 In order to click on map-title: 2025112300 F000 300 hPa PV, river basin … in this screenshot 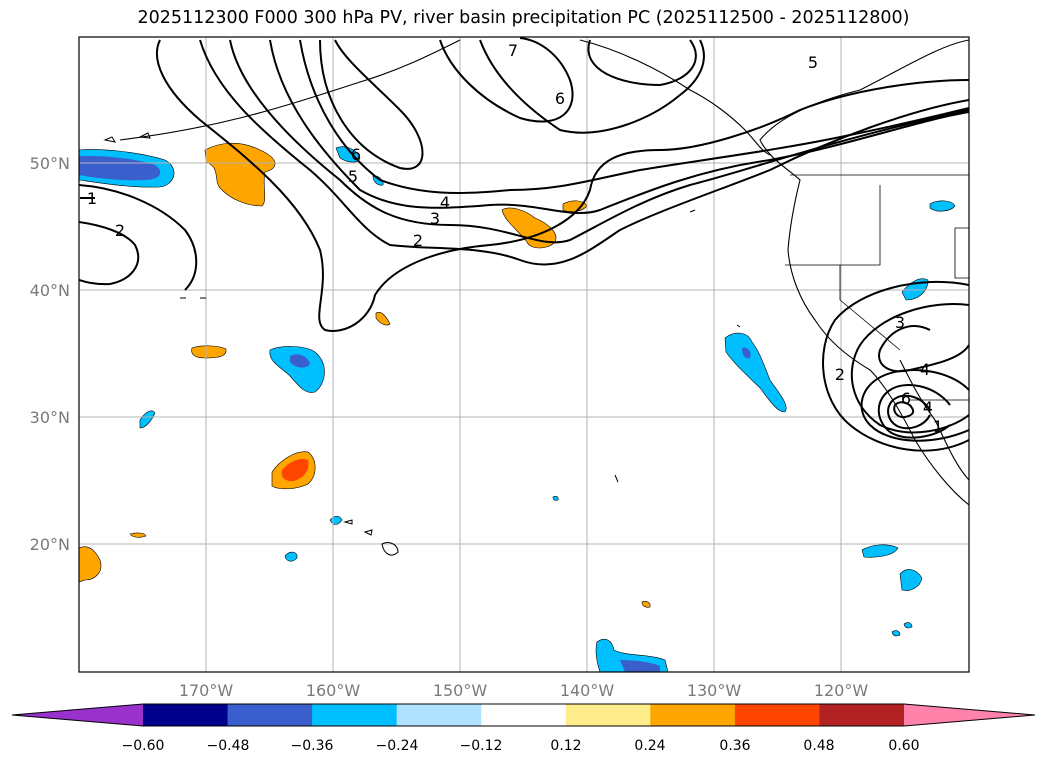, I will do `click(523, 18)`.